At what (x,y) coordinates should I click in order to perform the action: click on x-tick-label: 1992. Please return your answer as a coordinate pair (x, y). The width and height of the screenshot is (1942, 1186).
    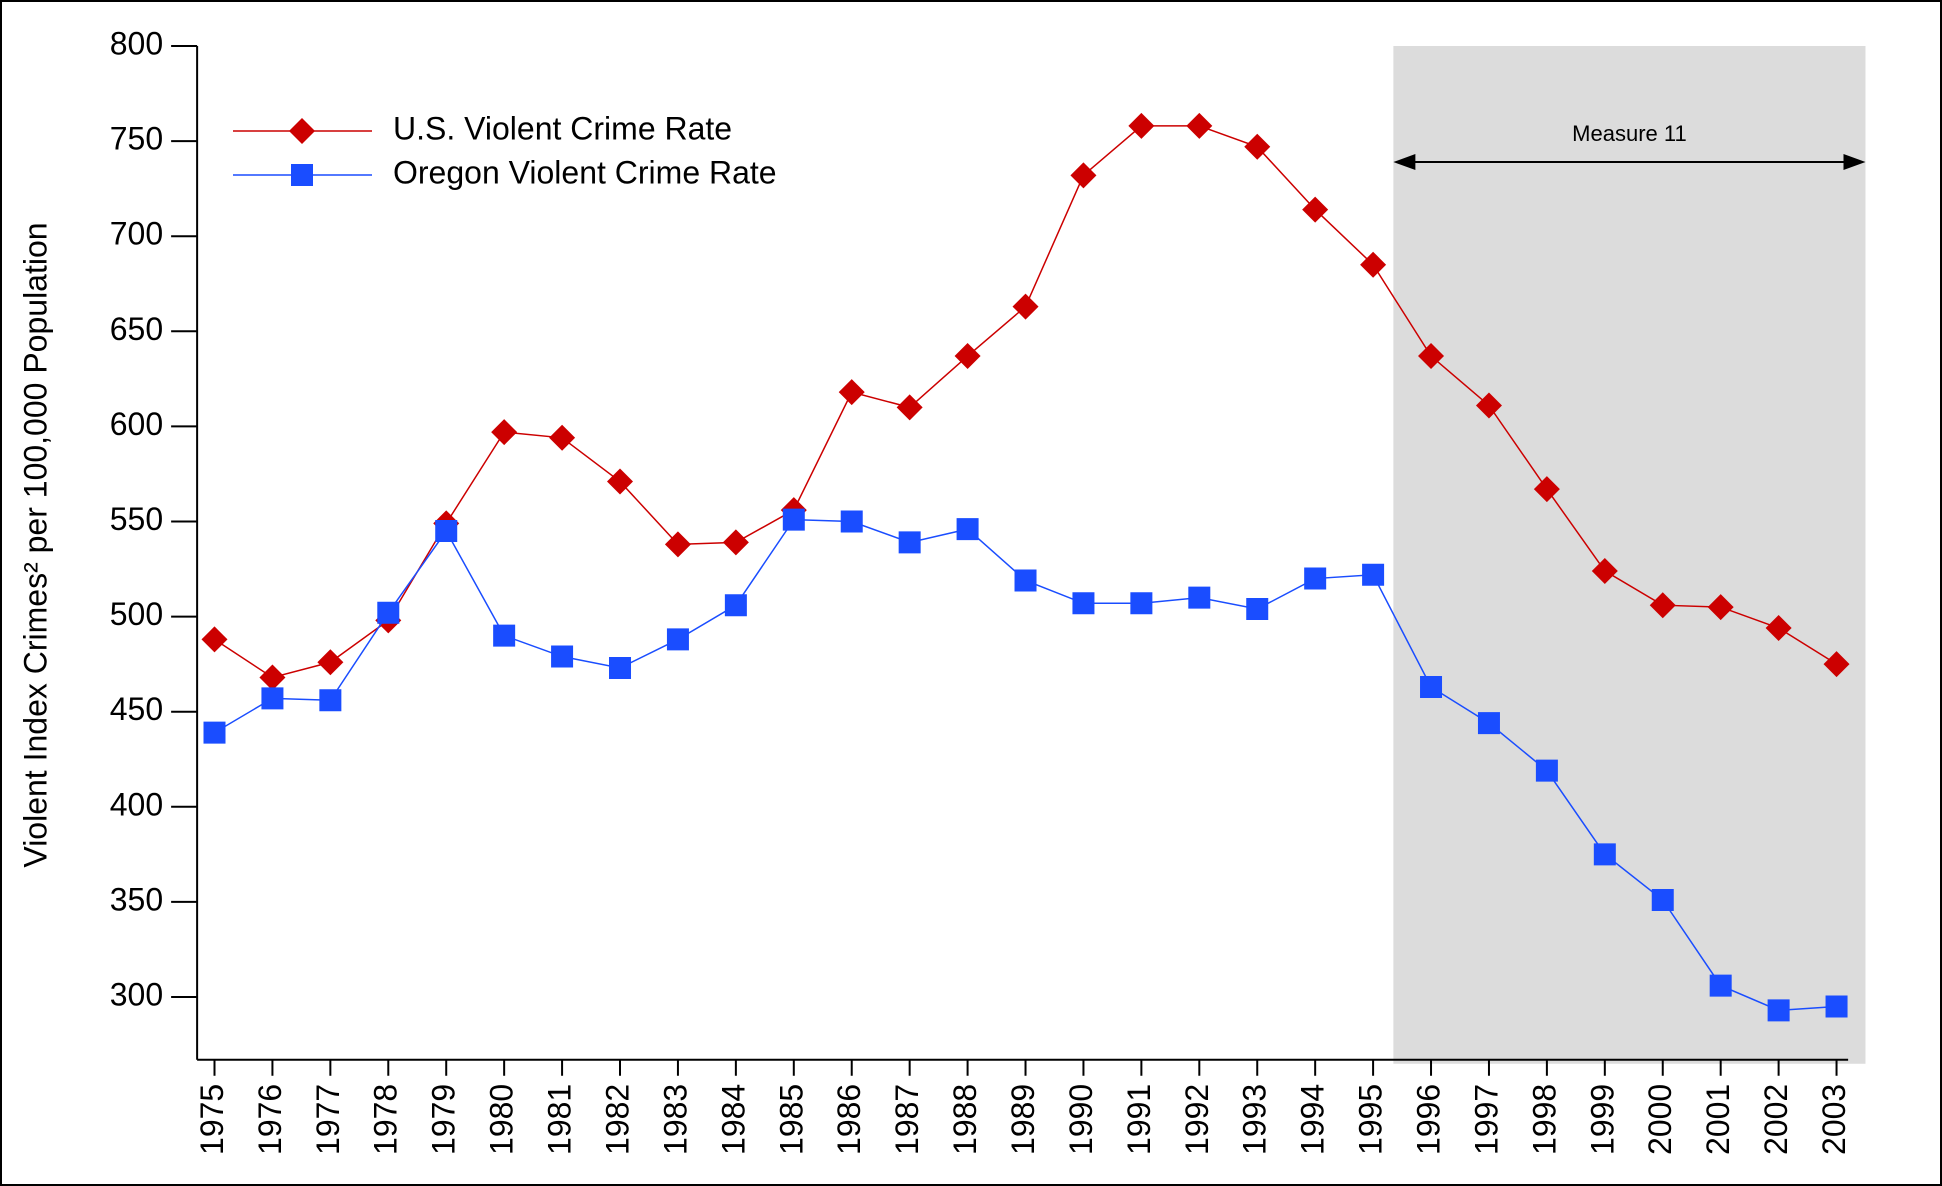
    Looking at the image, I should click on (1197, 1119).